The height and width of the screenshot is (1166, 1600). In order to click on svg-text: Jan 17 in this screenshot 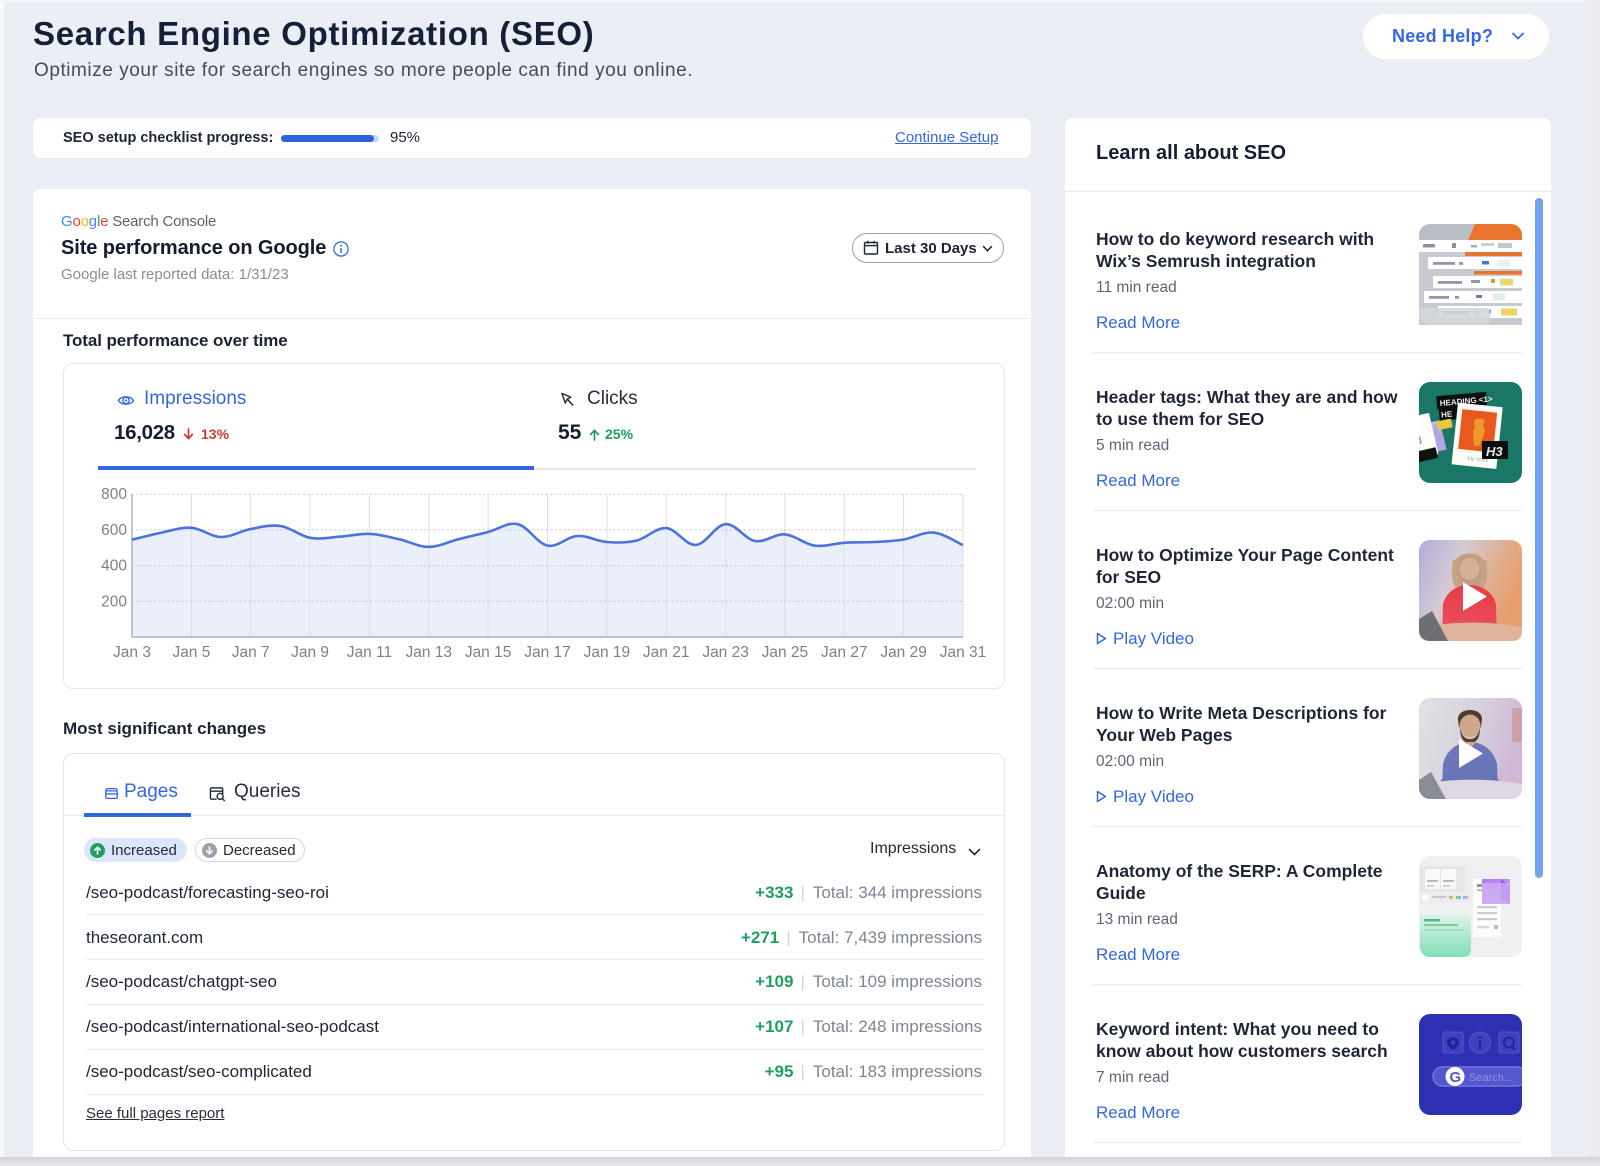, I will do `click(547, 652)`.